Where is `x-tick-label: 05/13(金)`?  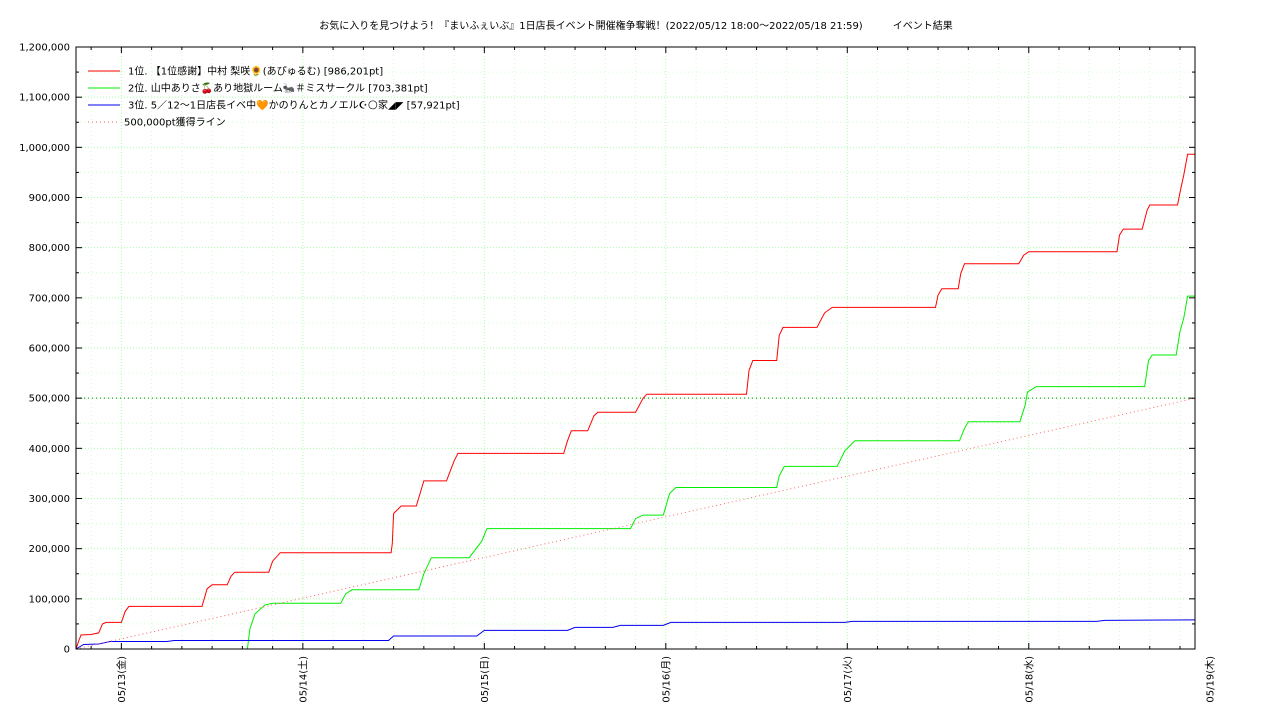 x-tick-label: 05/13(金) is located at coordinates (121, 679).